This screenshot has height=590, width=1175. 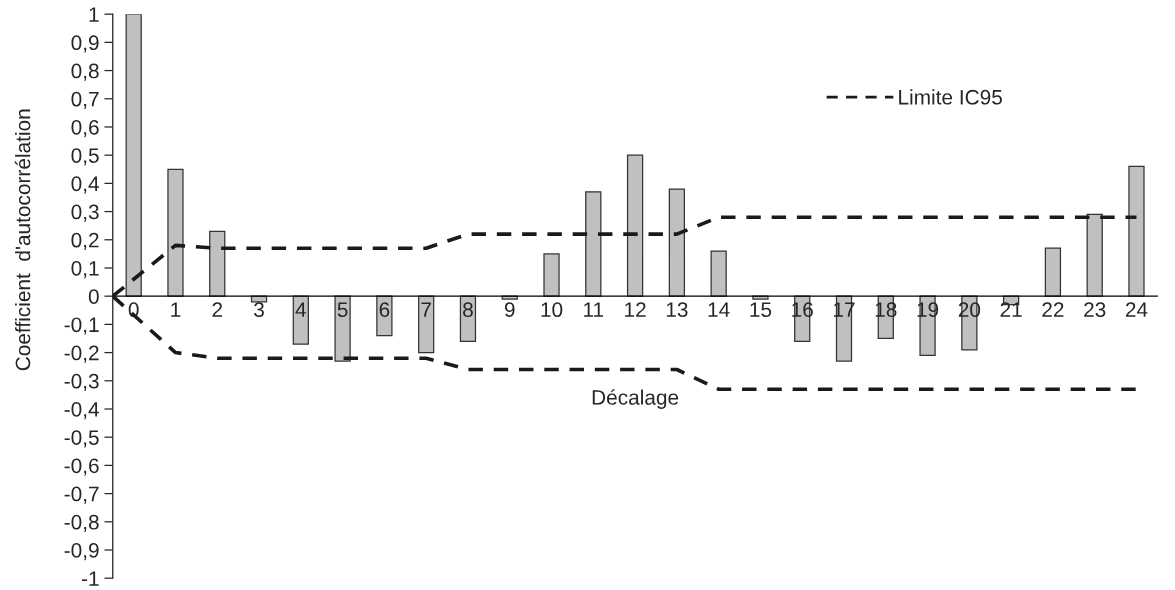 I want to click on y-tick-label: 1, so click(x=94, y=14).